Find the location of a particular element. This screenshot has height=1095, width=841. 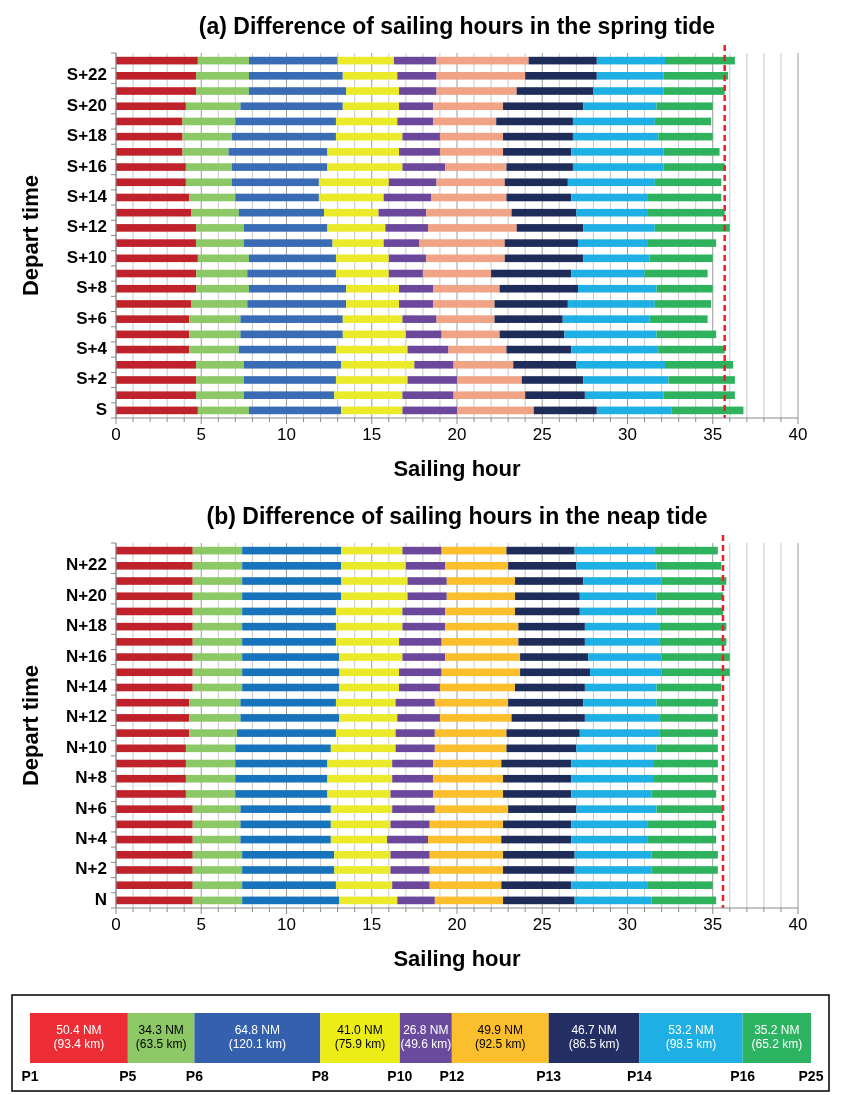

y-tick-label: N+4 is located at coordinates (91, 839).